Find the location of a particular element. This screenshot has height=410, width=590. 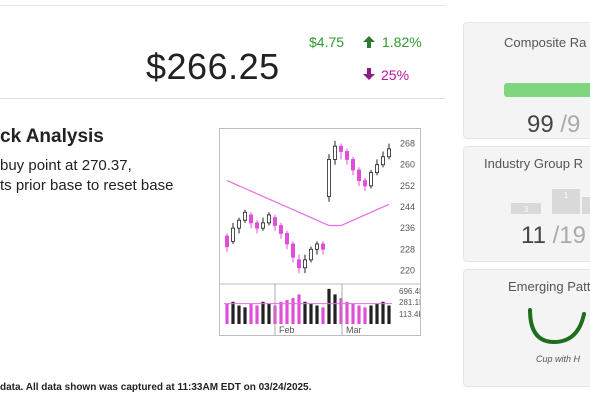

industry-bar-label-1: 3 is located at coordinates (526, 209).